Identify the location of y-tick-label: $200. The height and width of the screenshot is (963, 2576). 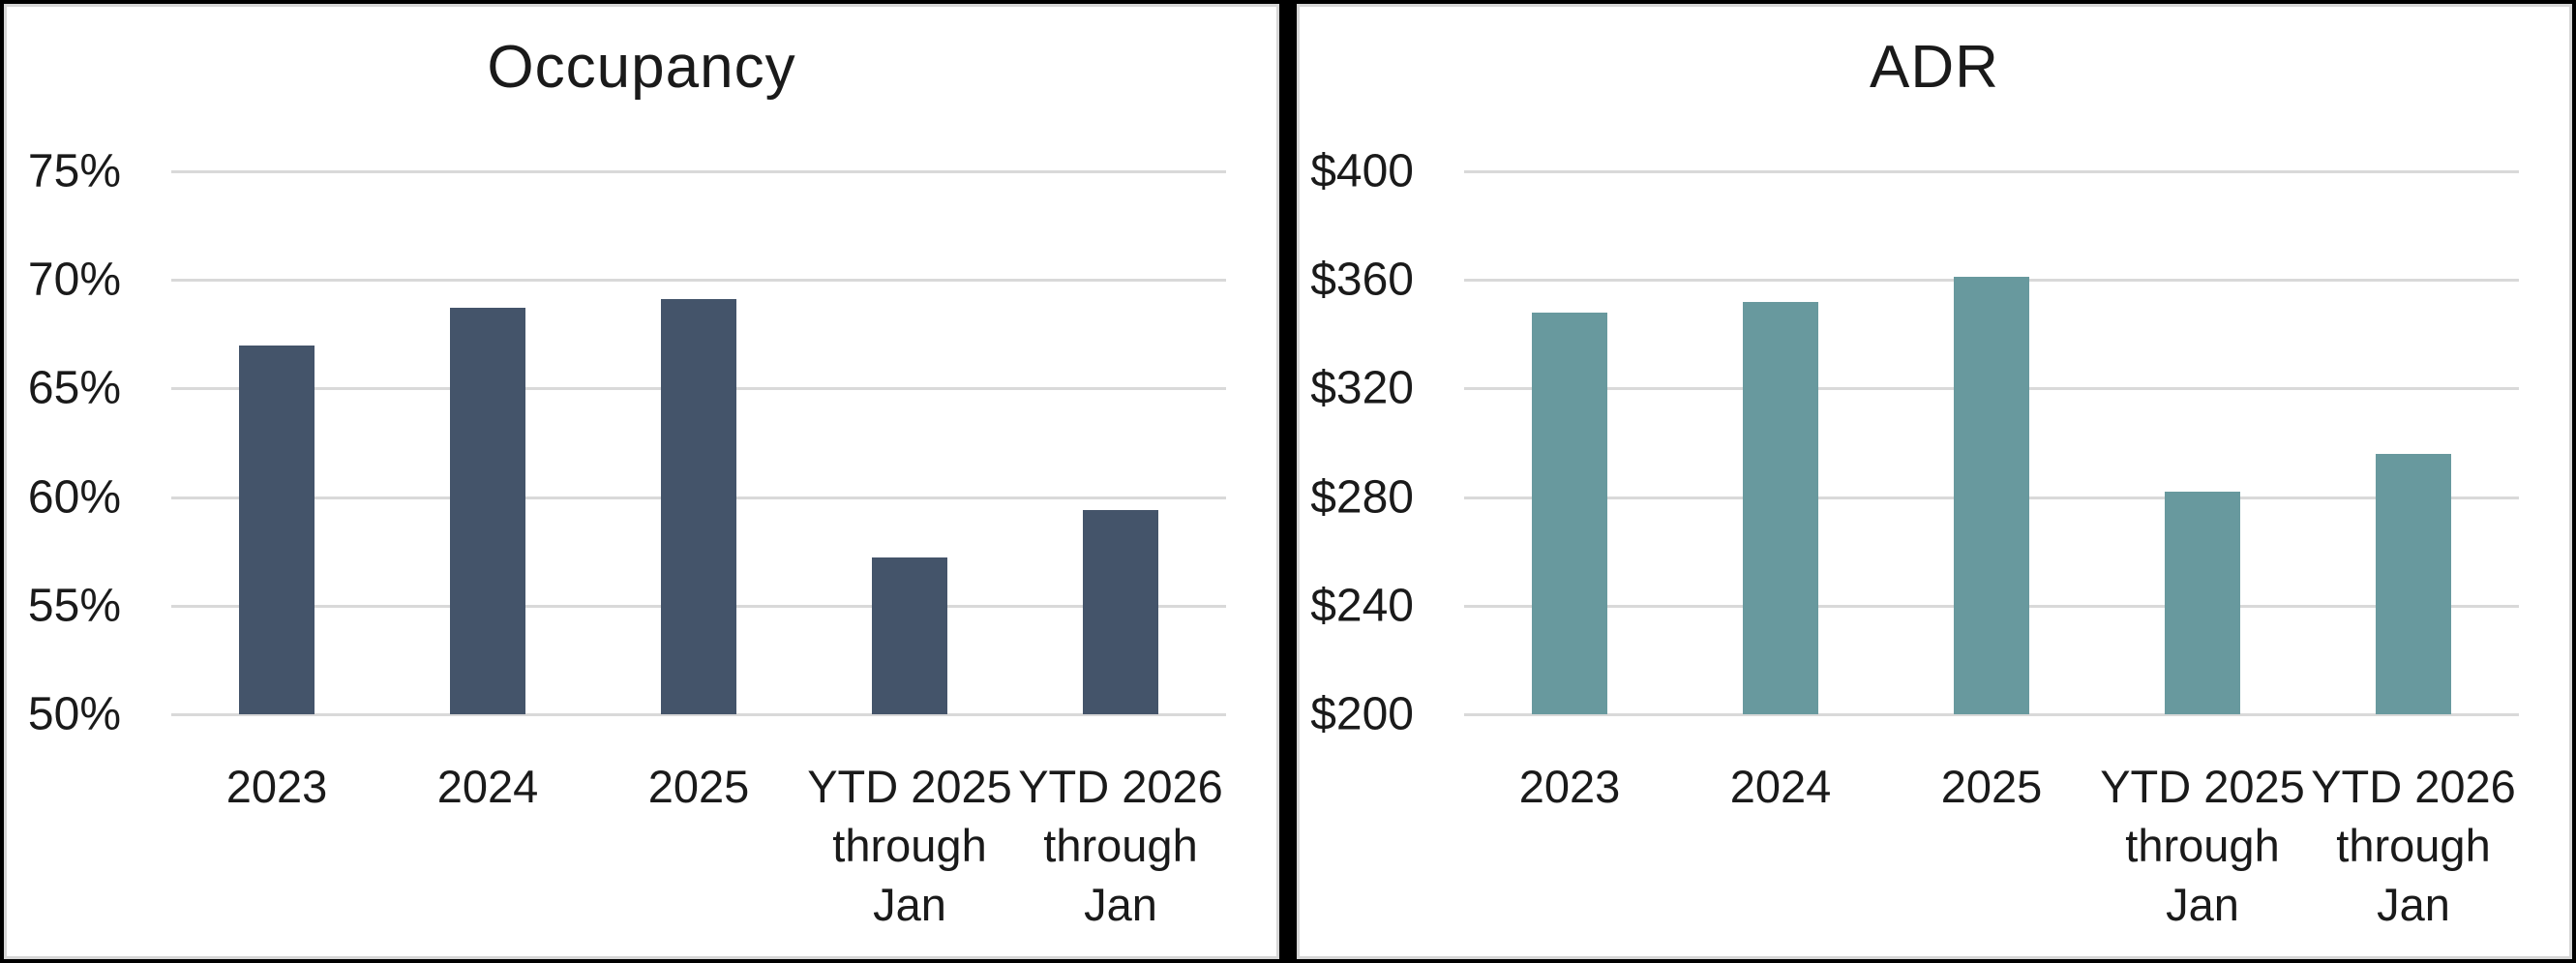
(1362, 714).